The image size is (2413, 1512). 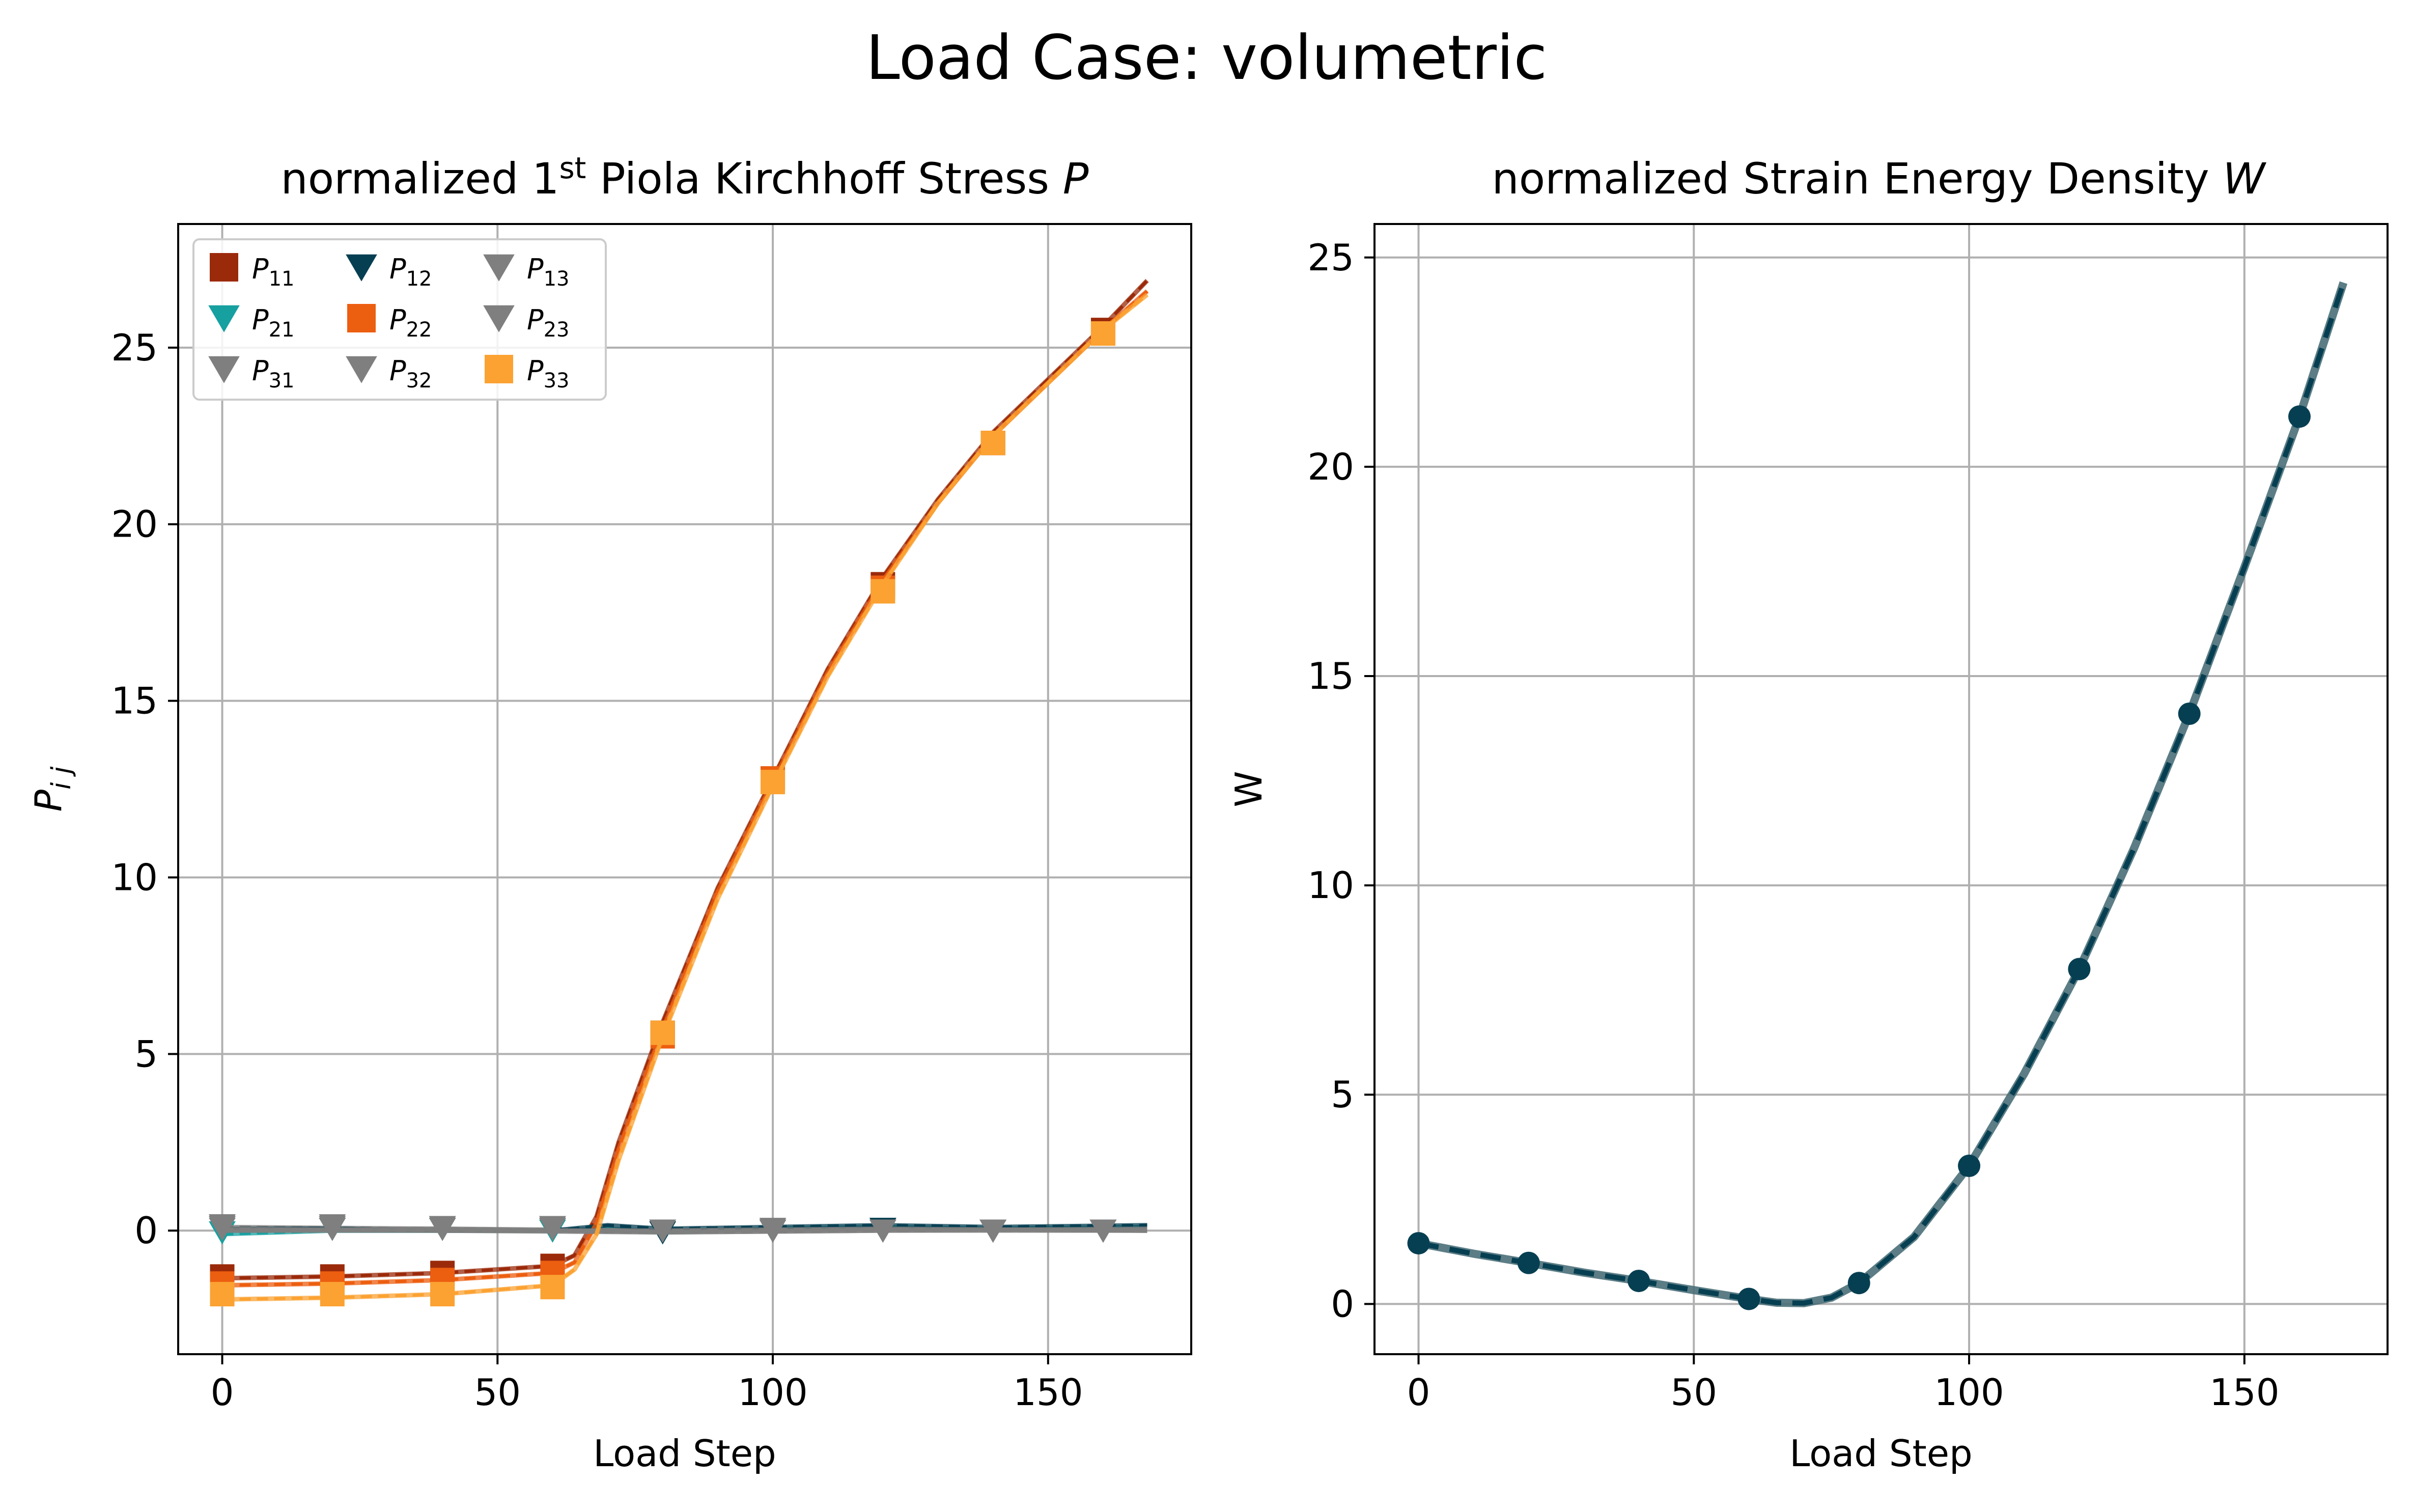 What do you see at coordinates (52, 788) in the screenshot?
I see `stress-chart-ylabel: Pi j` at bounding box center [52, 788].